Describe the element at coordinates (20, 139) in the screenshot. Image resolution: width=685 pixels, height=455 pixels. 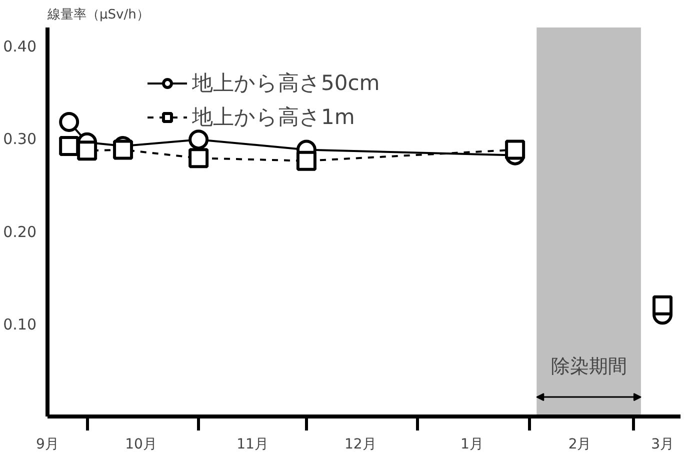
I see `y-tick-label: 0.30` at that location.